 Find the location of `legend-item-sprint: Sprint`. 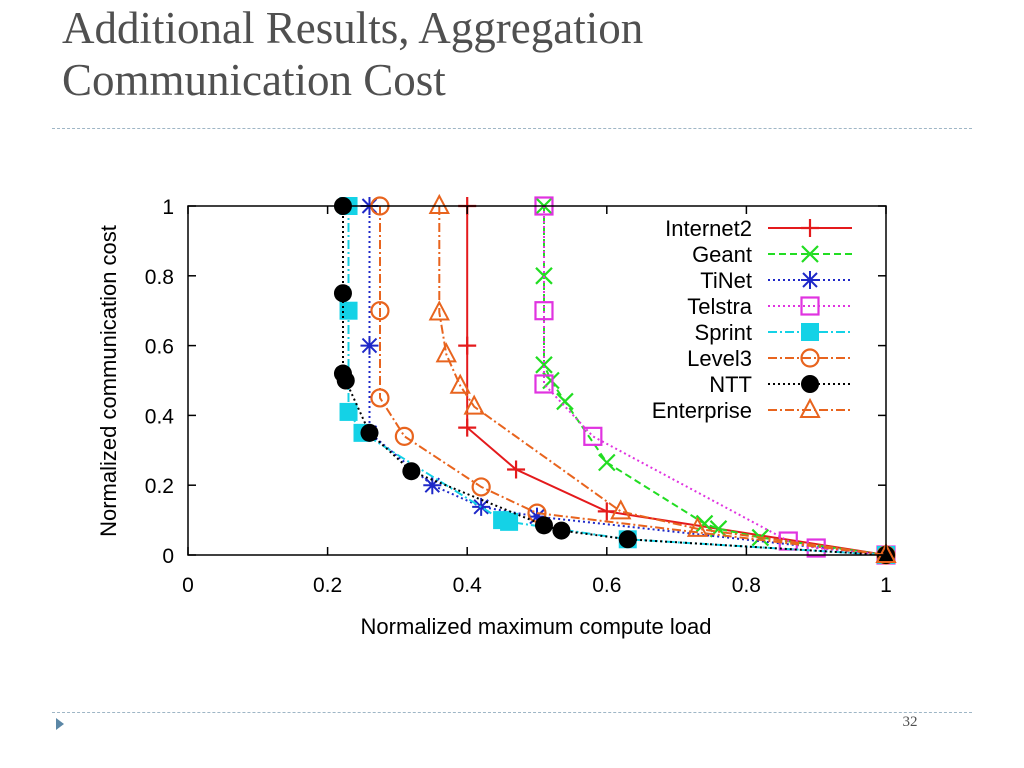

legend-item-sprint: Sprint is located at coordinates (773, 332).